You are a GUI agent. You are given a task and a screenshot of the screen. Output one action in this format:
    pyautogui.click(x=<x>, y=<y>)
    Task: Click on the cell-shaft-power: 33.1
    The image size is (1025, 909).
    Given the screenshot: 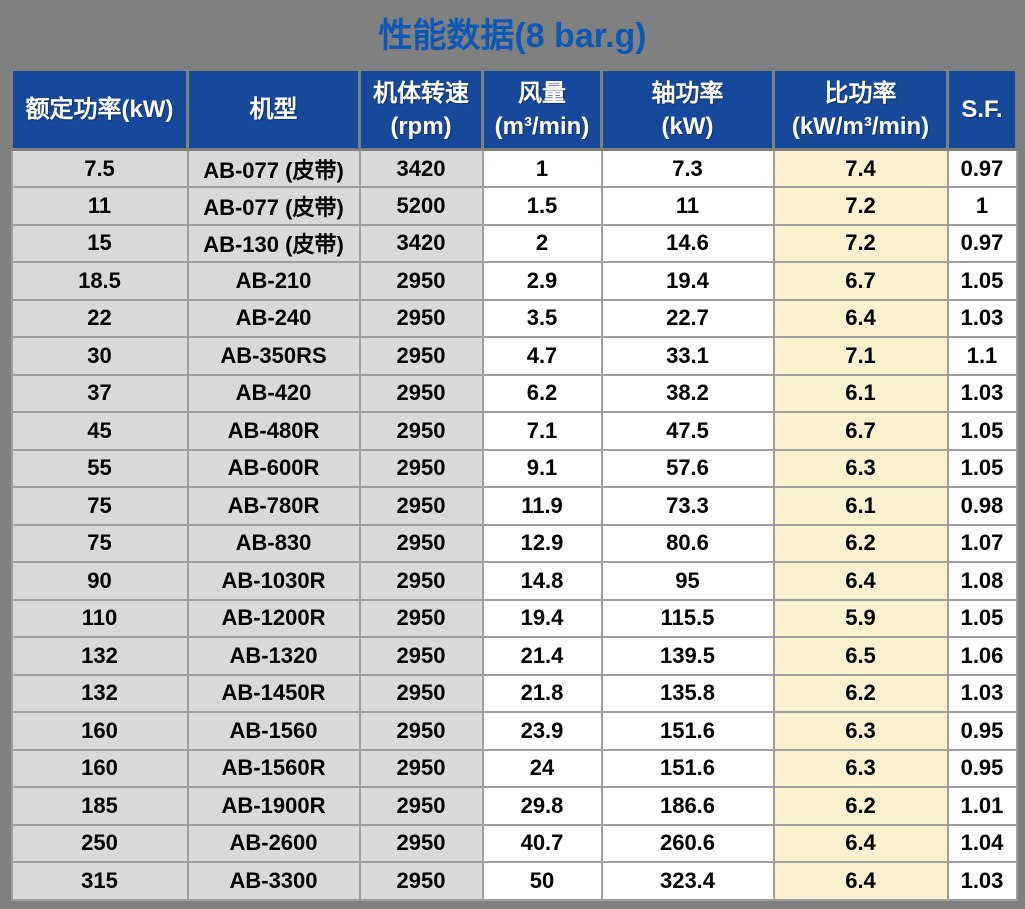 What is the action you would take?
    pyautogui.click(x=687, y=356)
    